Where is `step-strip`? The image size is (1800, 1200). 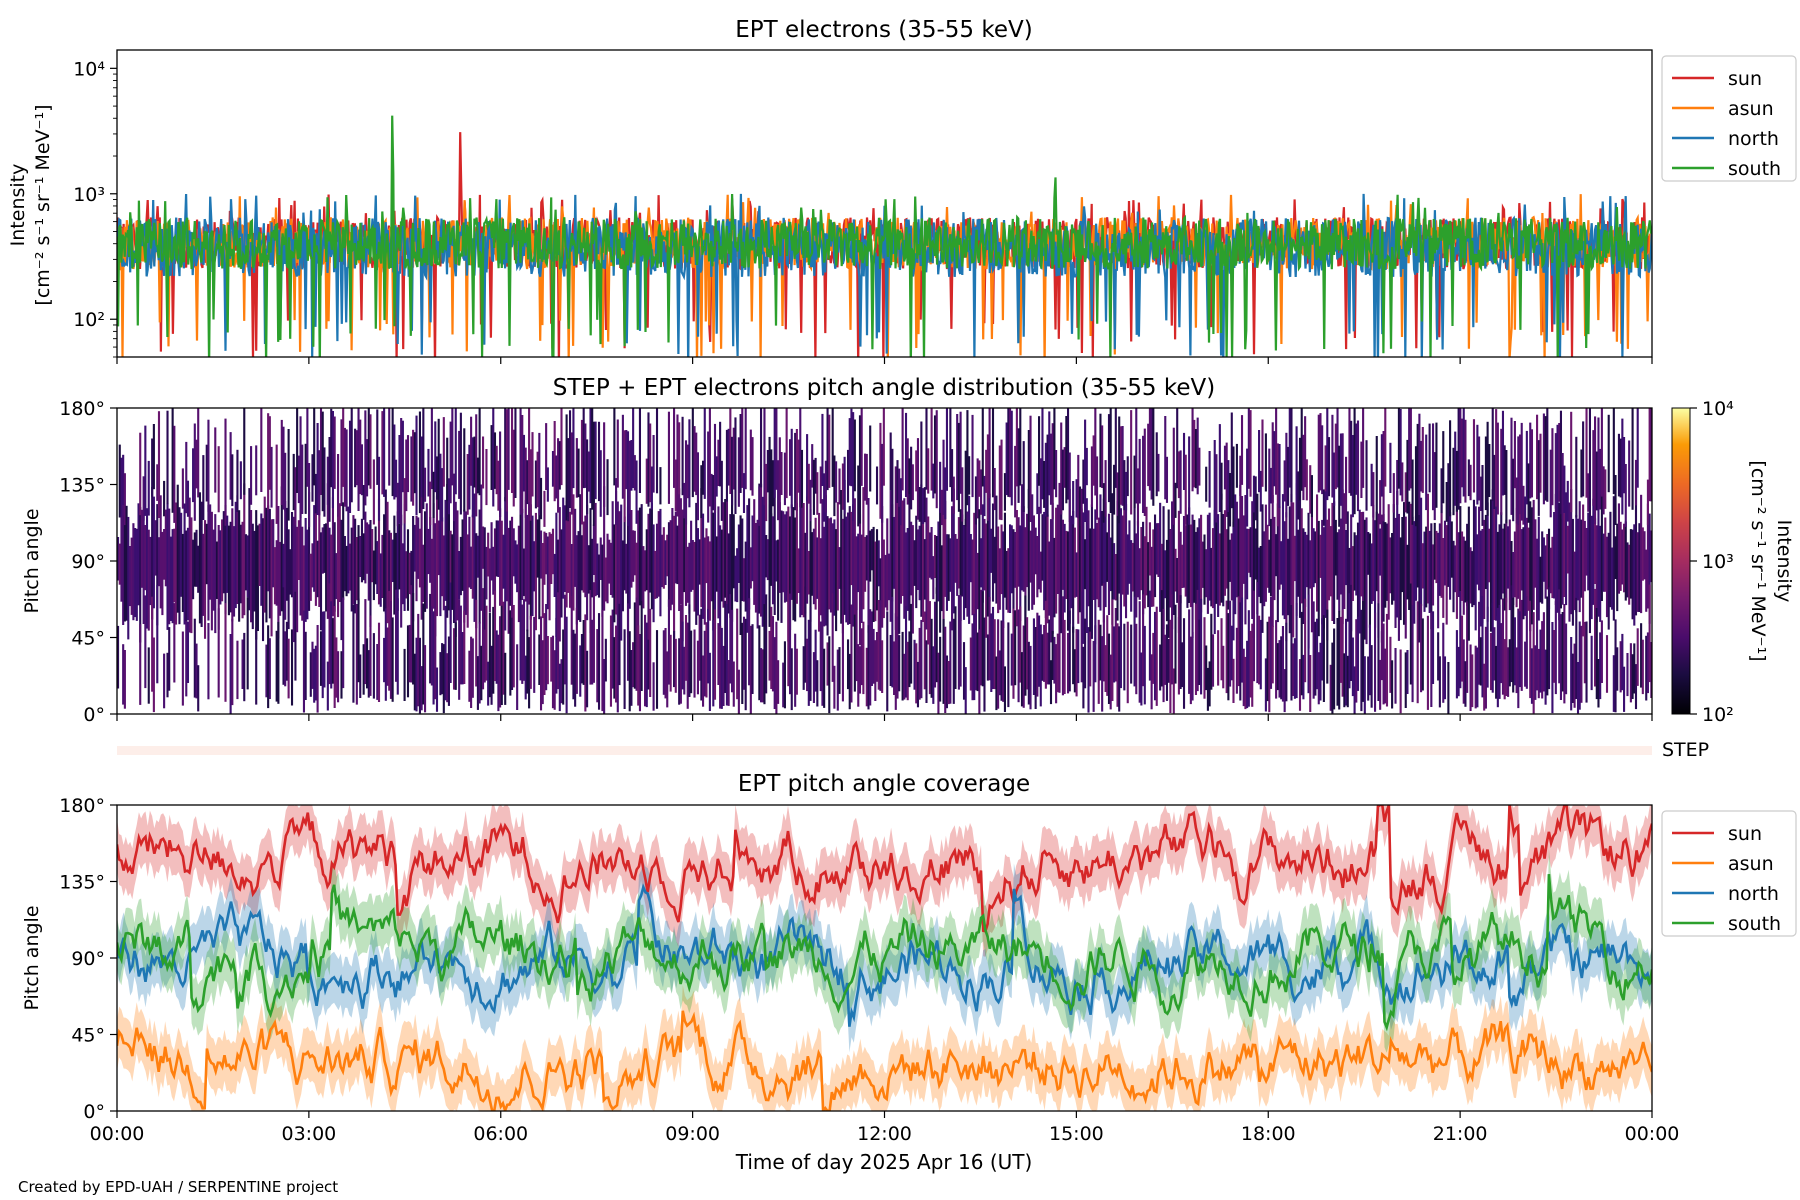
step-strip is located at coordinates (884, 750).